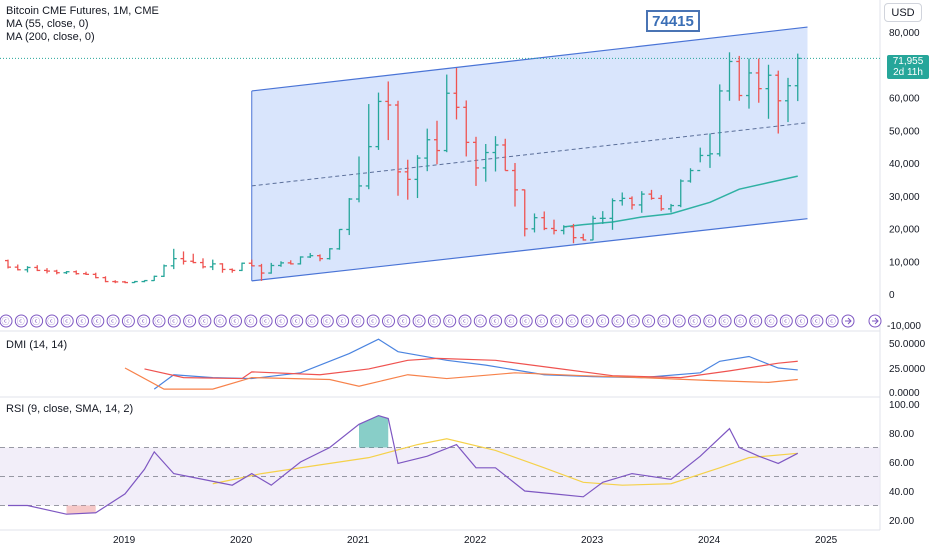 The width and height of the screenshot is (932, 550). What do you see at coordinates (826, 540) in the screenshot?
I see `time-tick-label: 2025` at bounding box center [826, 540].